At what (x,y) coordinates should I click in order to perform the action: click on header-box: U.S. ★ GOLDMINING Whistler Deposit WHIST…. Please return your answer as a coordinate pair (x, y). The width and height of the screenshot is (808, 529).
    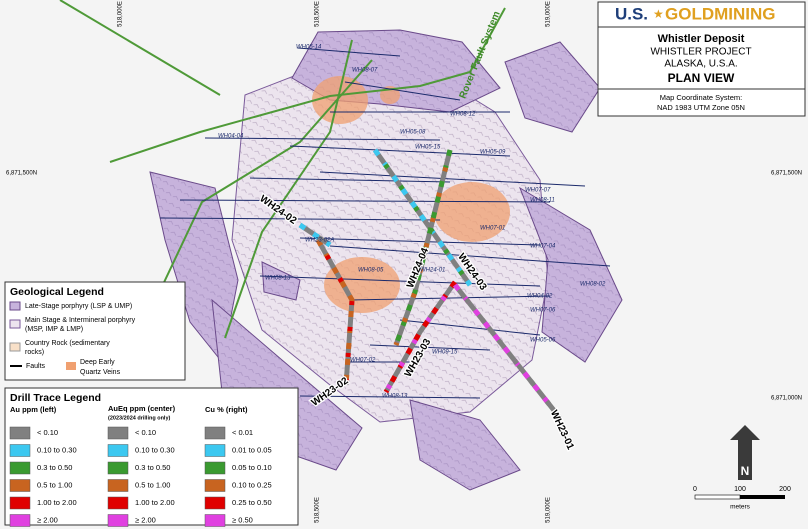
    Looking at the image, I should click on (701, 59).